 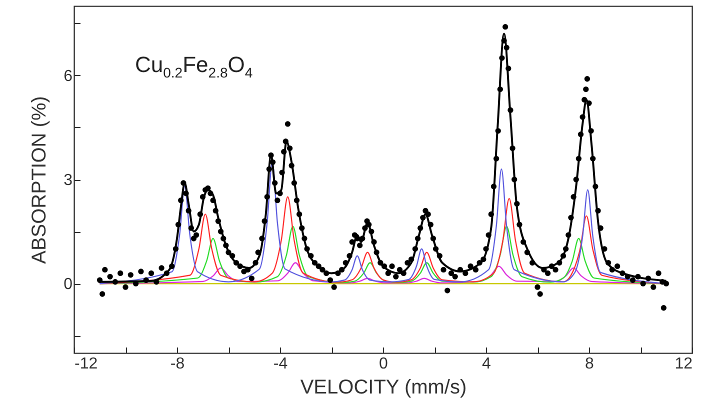 What do you see at coordinates (86, 364) in the screenshot?
I see `x-tick-label: -12` at bounding box center [86, 364].